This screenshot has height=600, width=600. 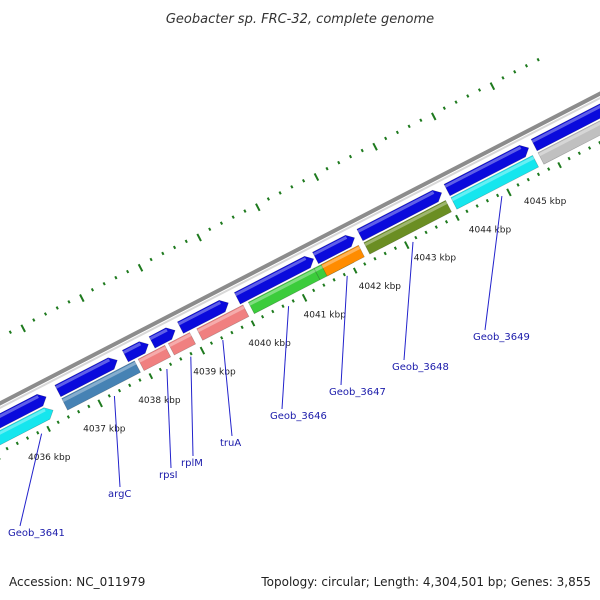 I want to click on scale-tick-label: 4036 kbp, so click(x=49, y=458).